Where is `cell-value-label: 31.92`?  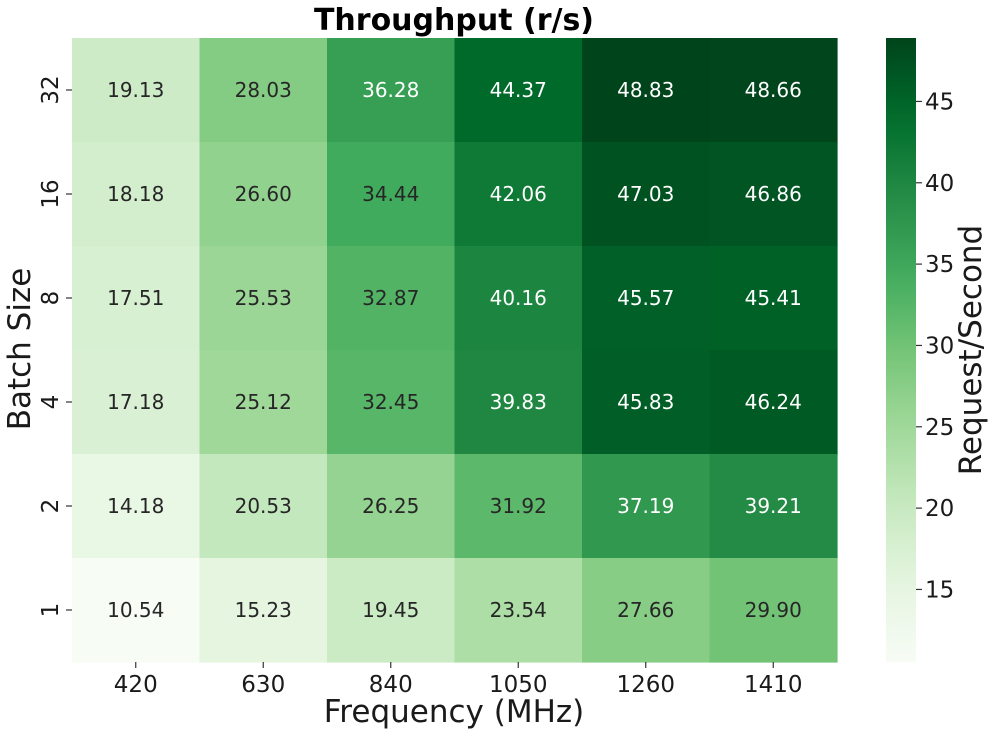 cell-value-label: 31.92 is located at coordinates (518, 506).